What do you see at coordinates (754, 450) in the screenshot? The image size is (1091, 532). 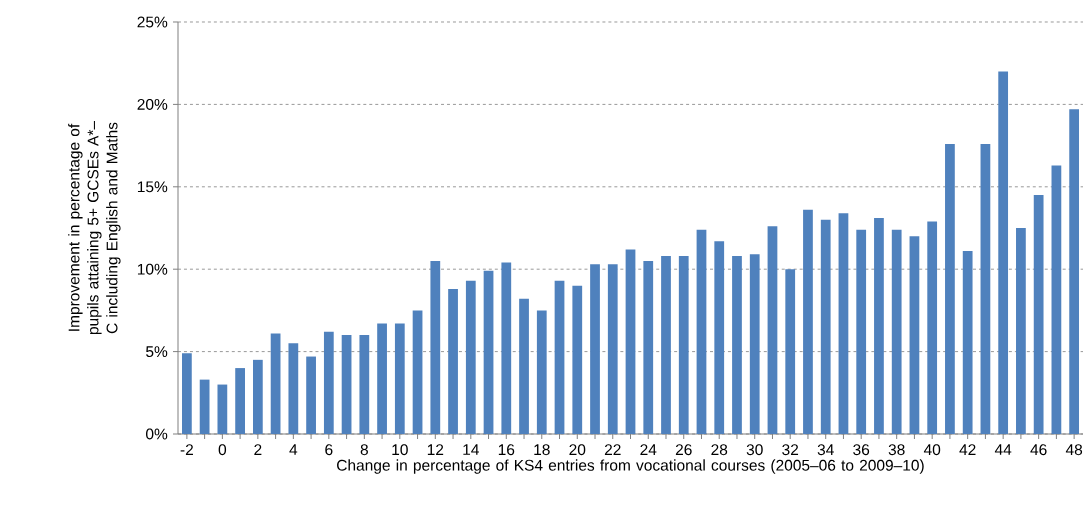 I see `x-tick-label: 30` at bounding box center [754, 450].